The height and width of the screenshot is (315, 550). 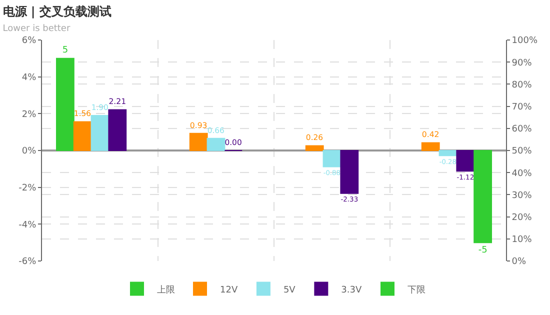 I want to click on legend-label: 3.3V, so click(x=351, y=290).